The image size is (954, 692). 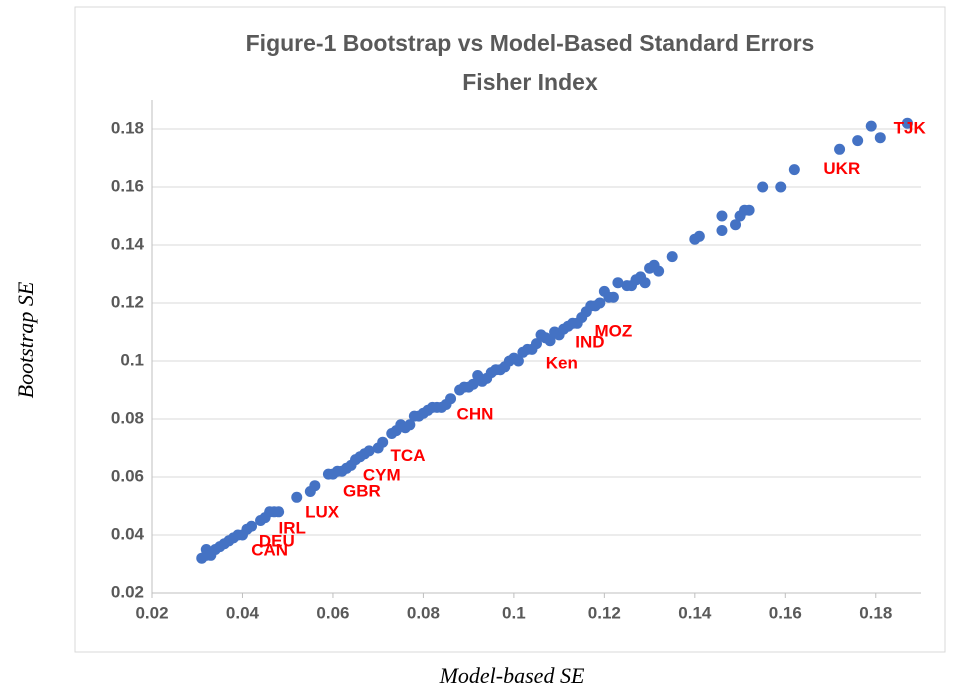 What do you see at coordinates (530, 82) in the screenshot?
I see `chart-subtitle: Fisher Index` at bounding box center [530, 82].